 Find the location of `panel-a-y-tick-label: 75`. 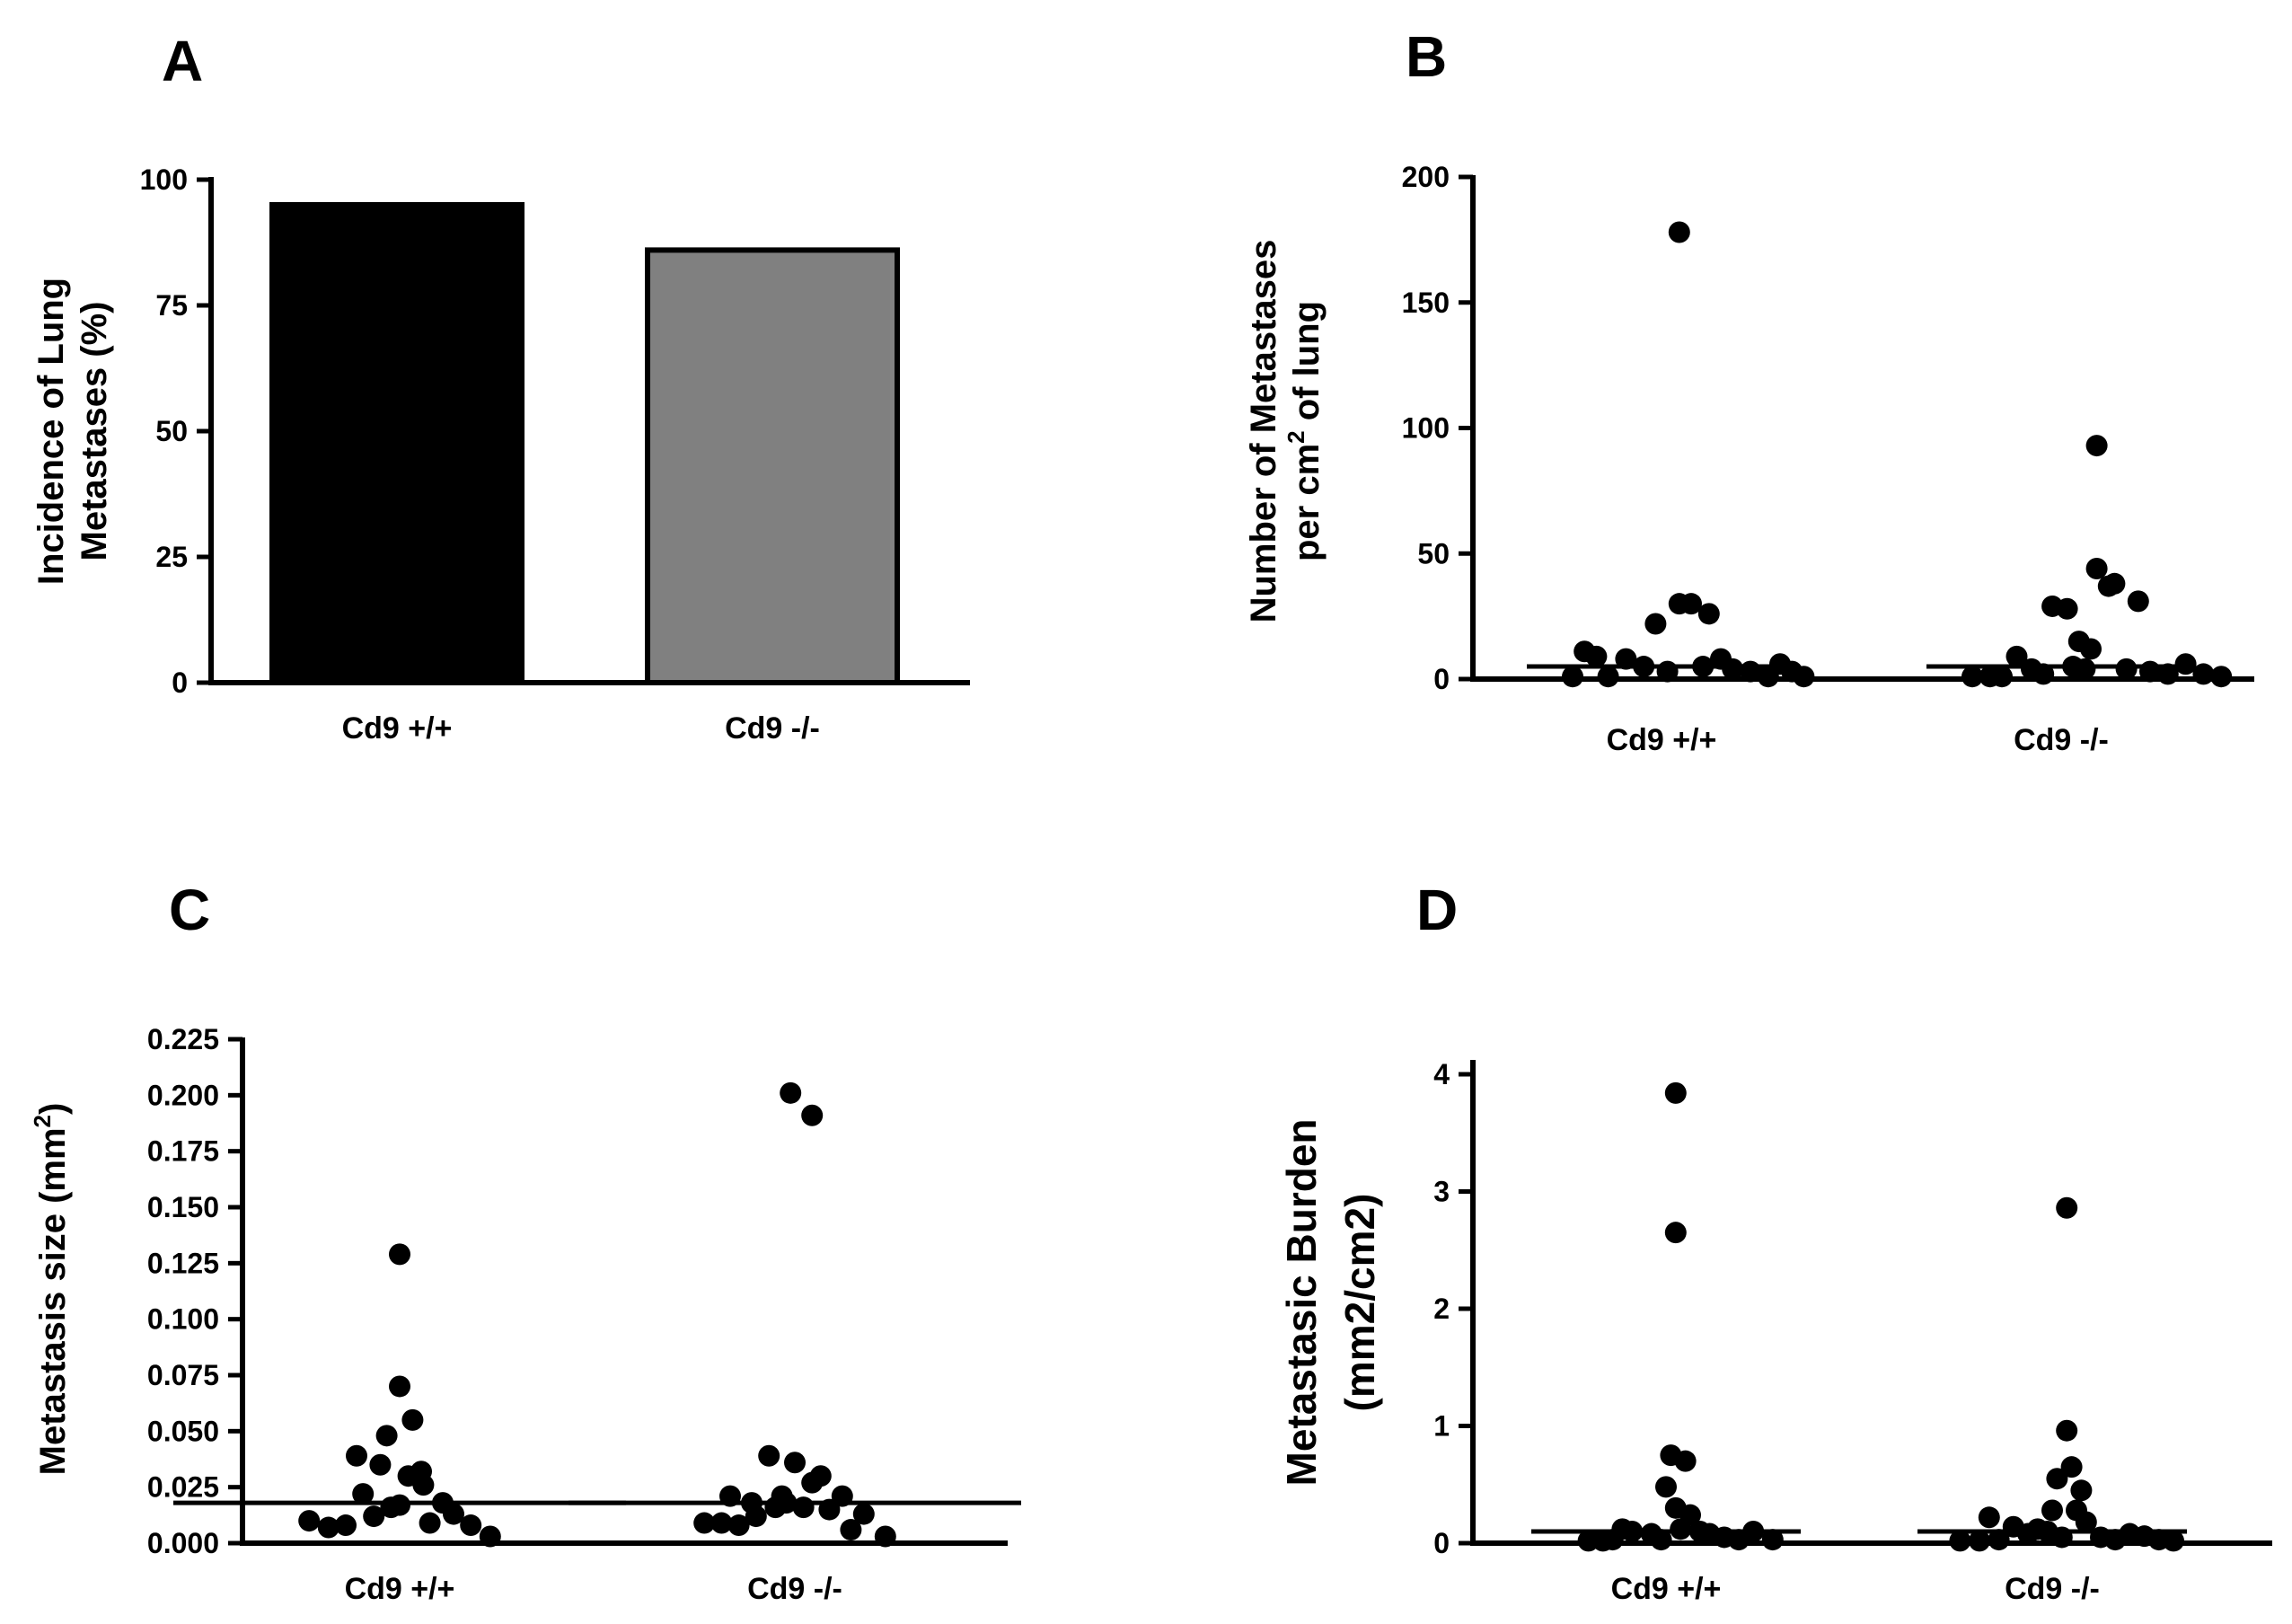

panel-a-y-tick-label: 75 is located at coordinates (171, 305).